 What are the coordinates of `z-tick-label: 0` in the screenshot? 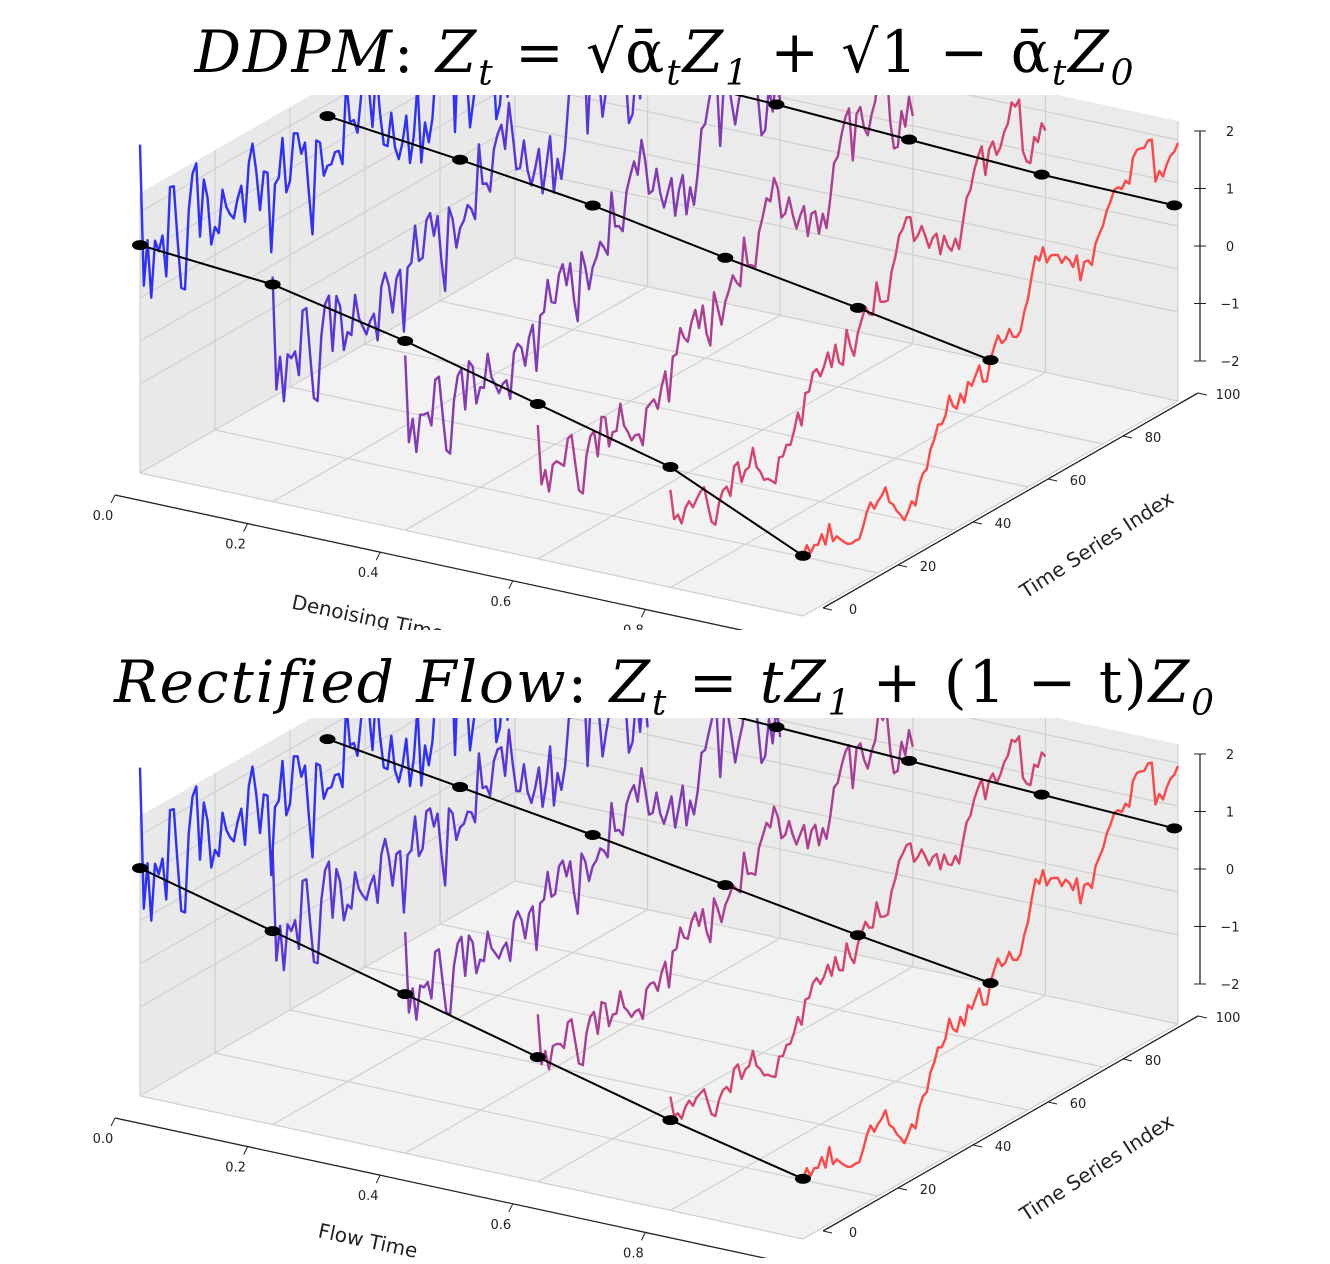 It's located at (1230, 870).